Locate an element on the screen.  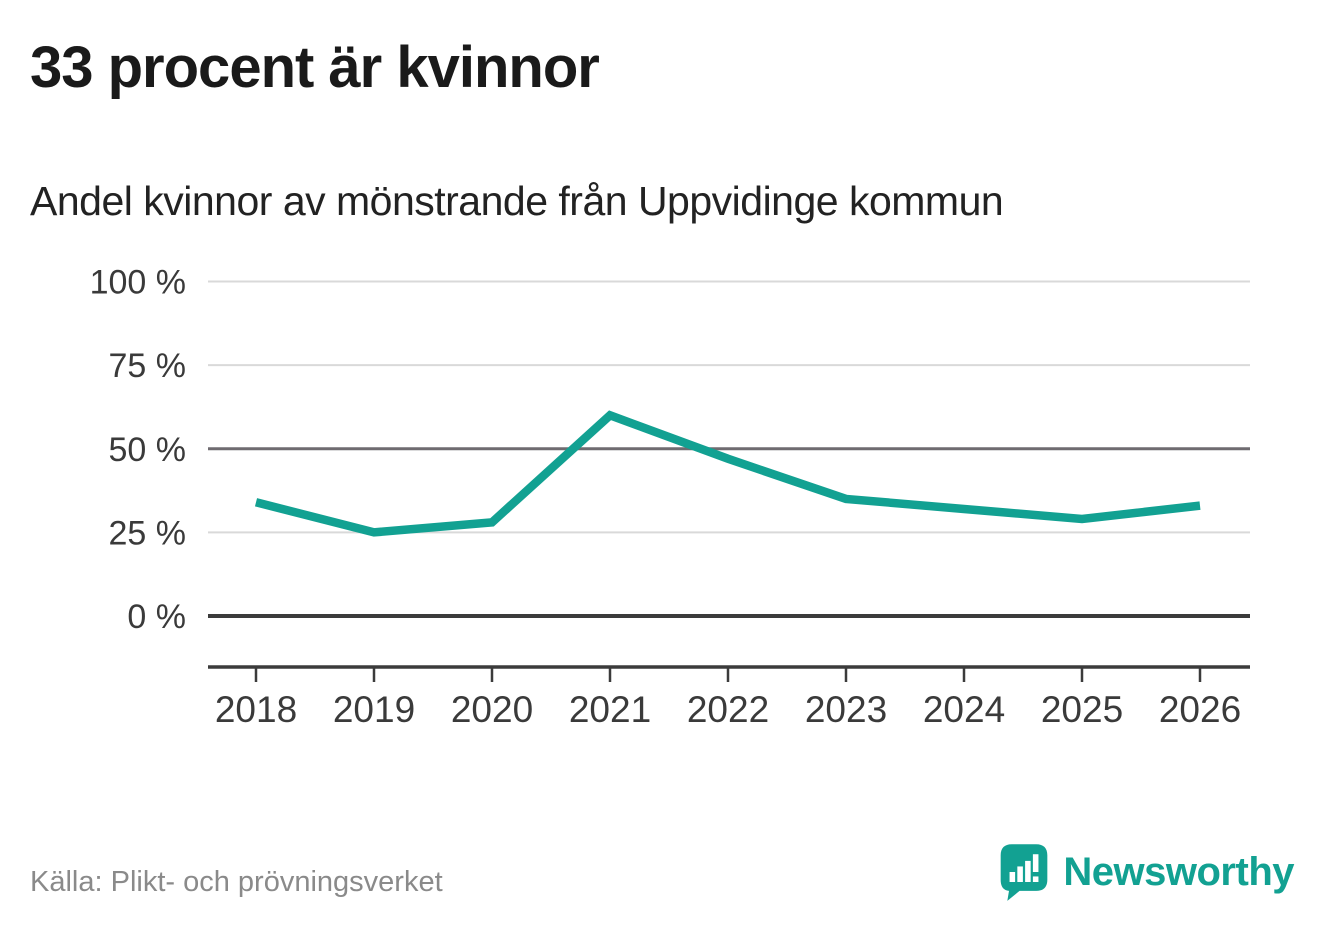
brand-footer: Newsworthy is located at coordinates (1145, 872).